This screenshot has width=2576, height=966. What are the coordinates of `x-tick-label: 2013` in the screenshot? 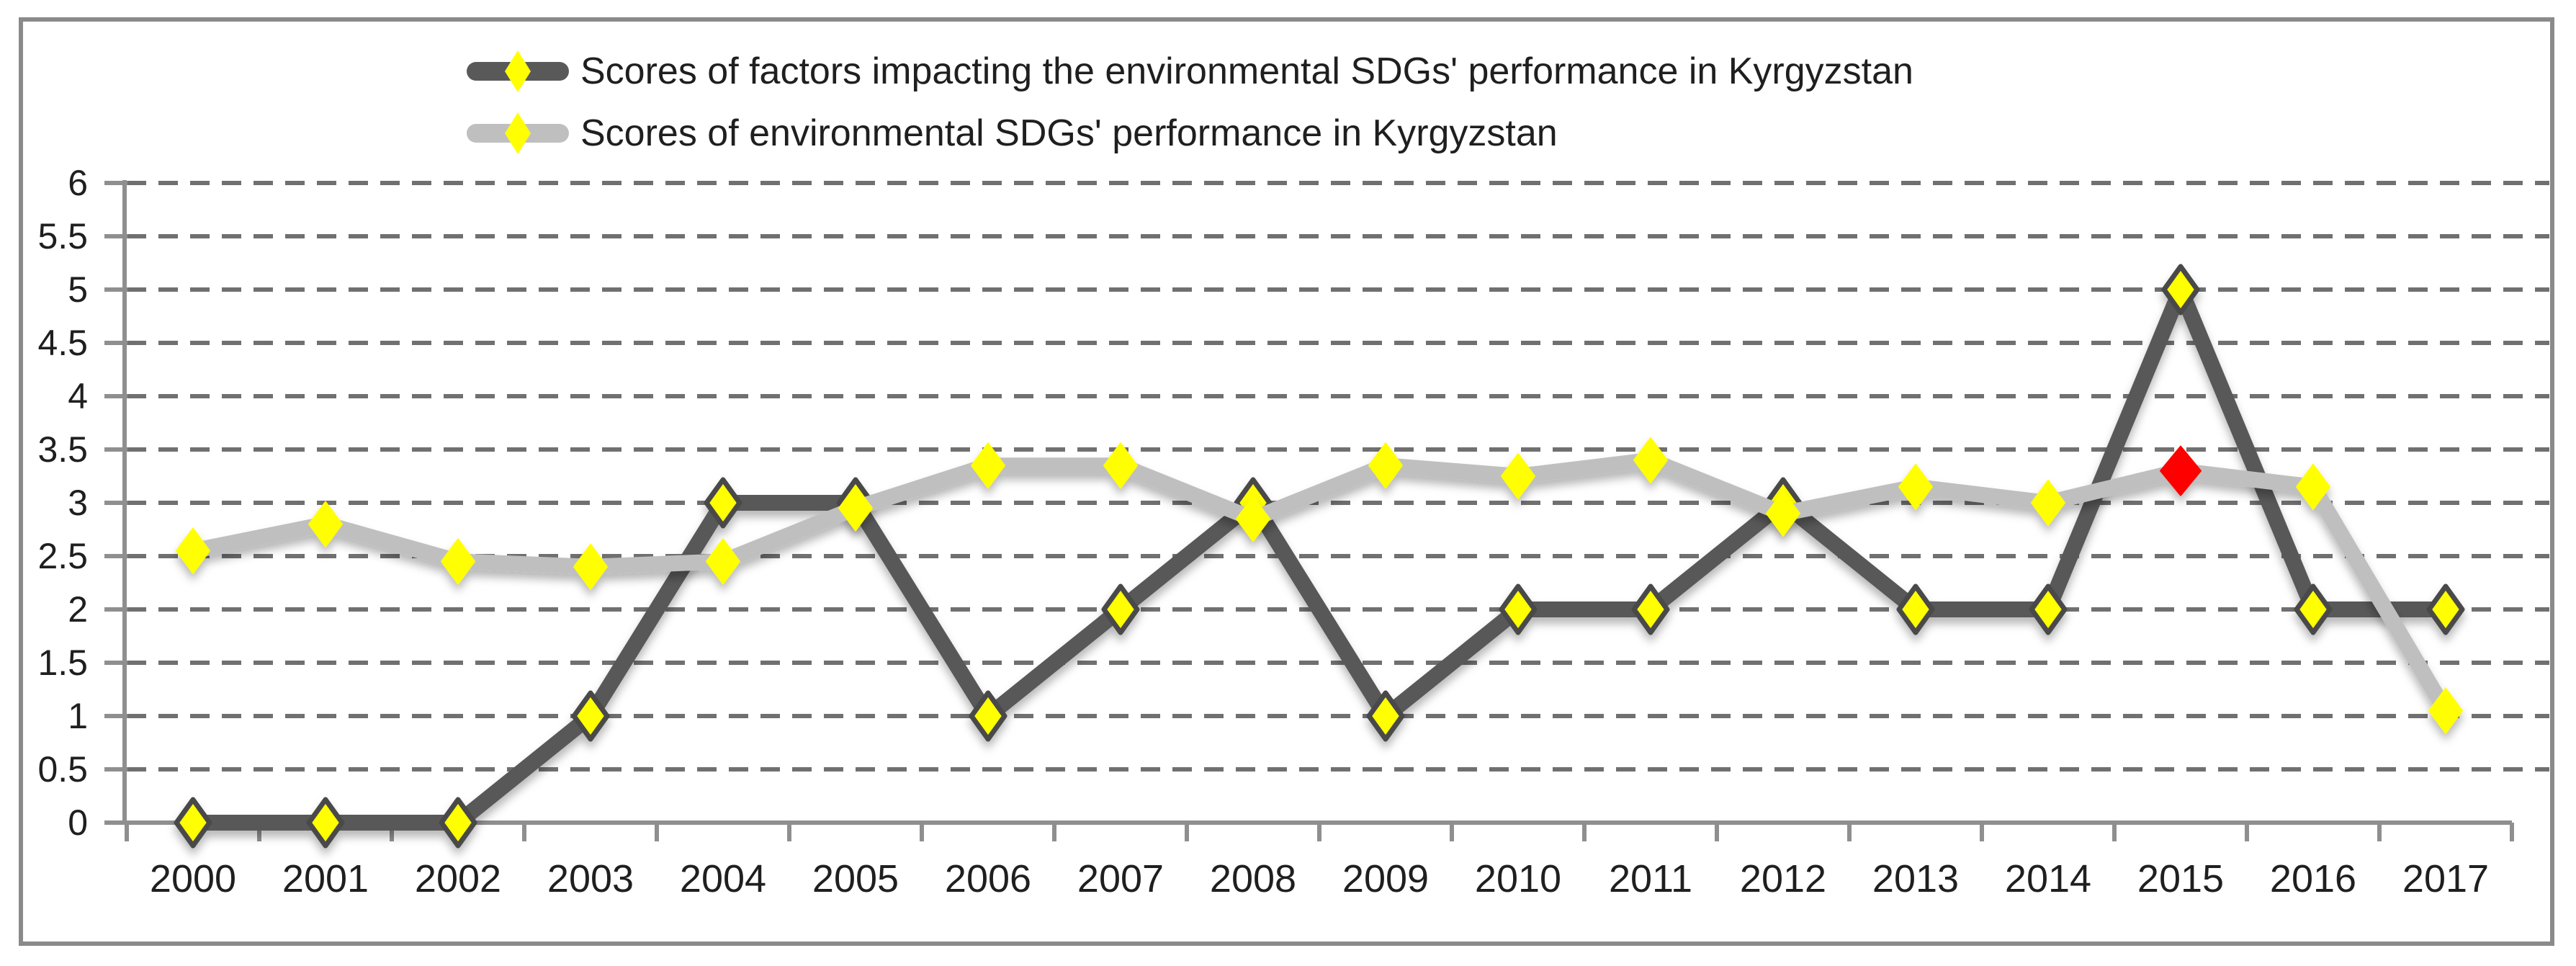 It's located at (1915, 878).